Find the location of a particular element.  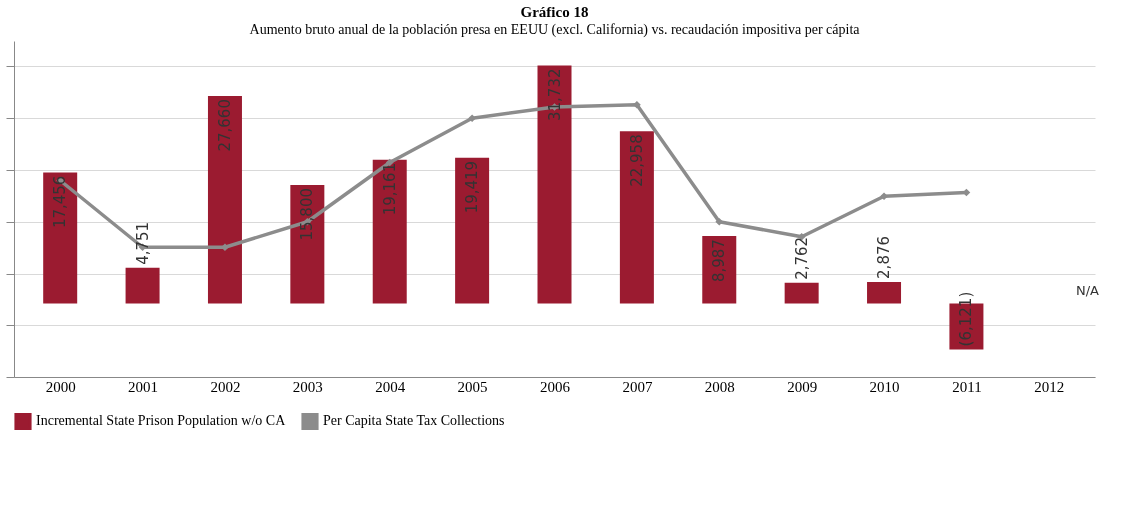

x-tick-label: 2012 is located at coordinates (1049, 386).